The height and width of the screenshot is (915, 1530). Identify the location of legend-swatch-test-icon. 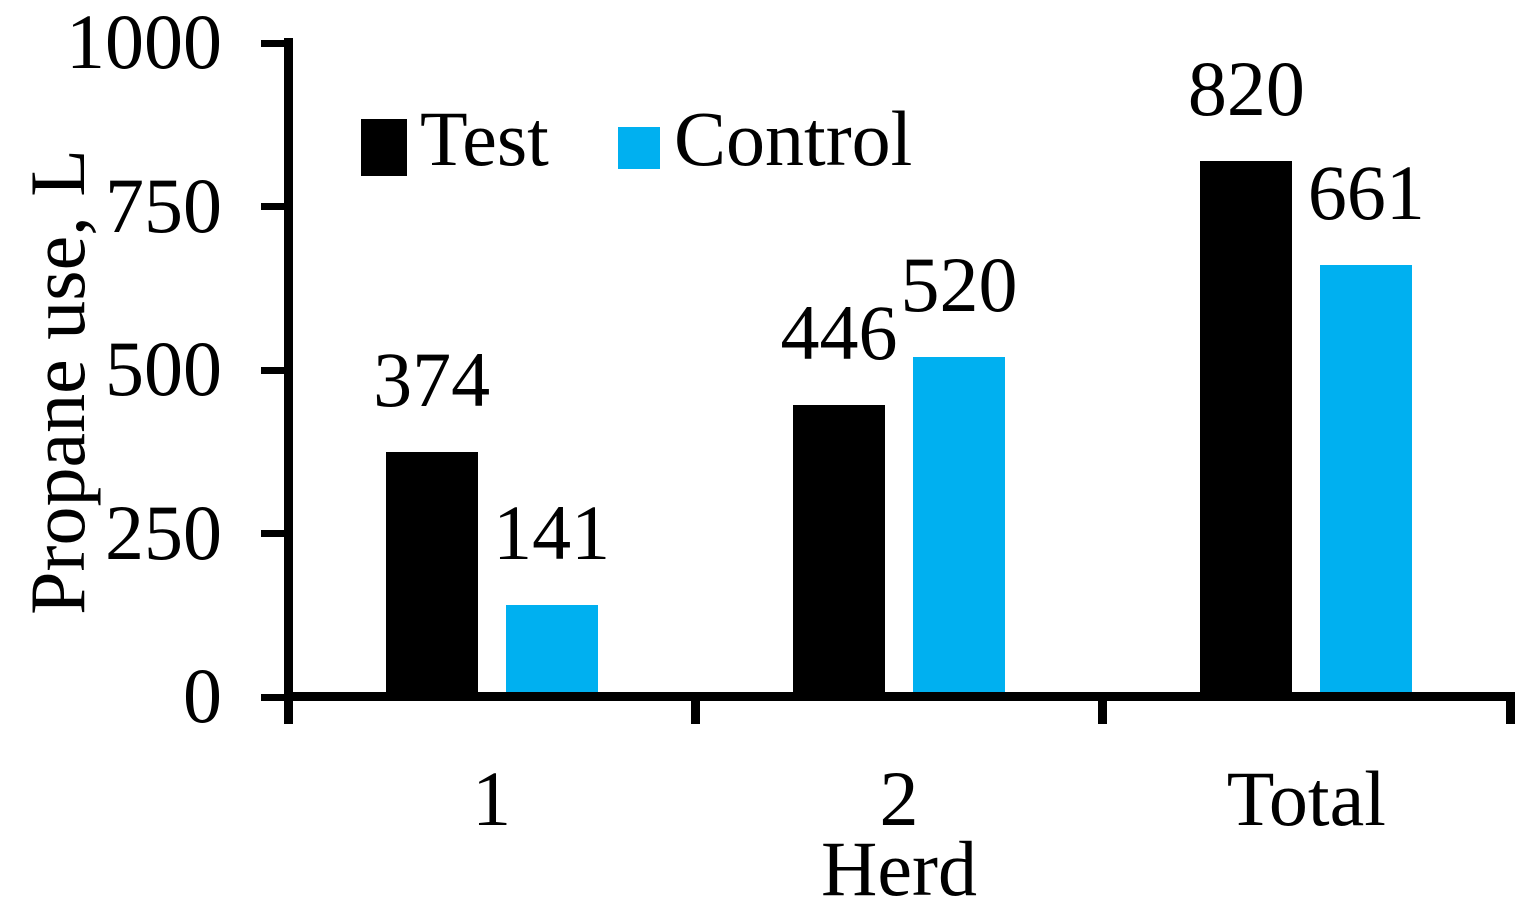
(384, 147).